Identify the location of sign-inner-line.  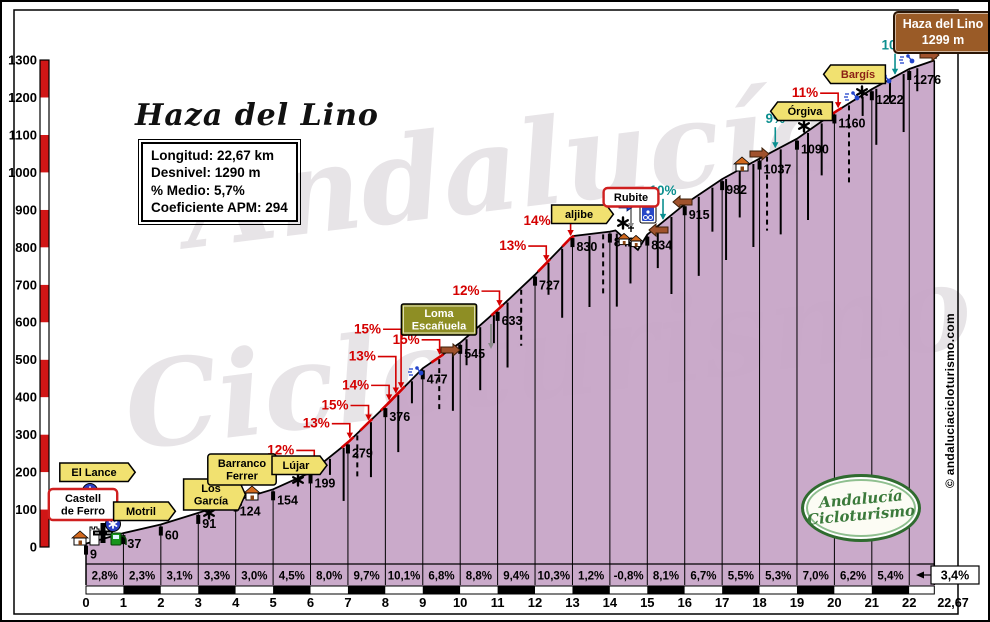
(439, 319).